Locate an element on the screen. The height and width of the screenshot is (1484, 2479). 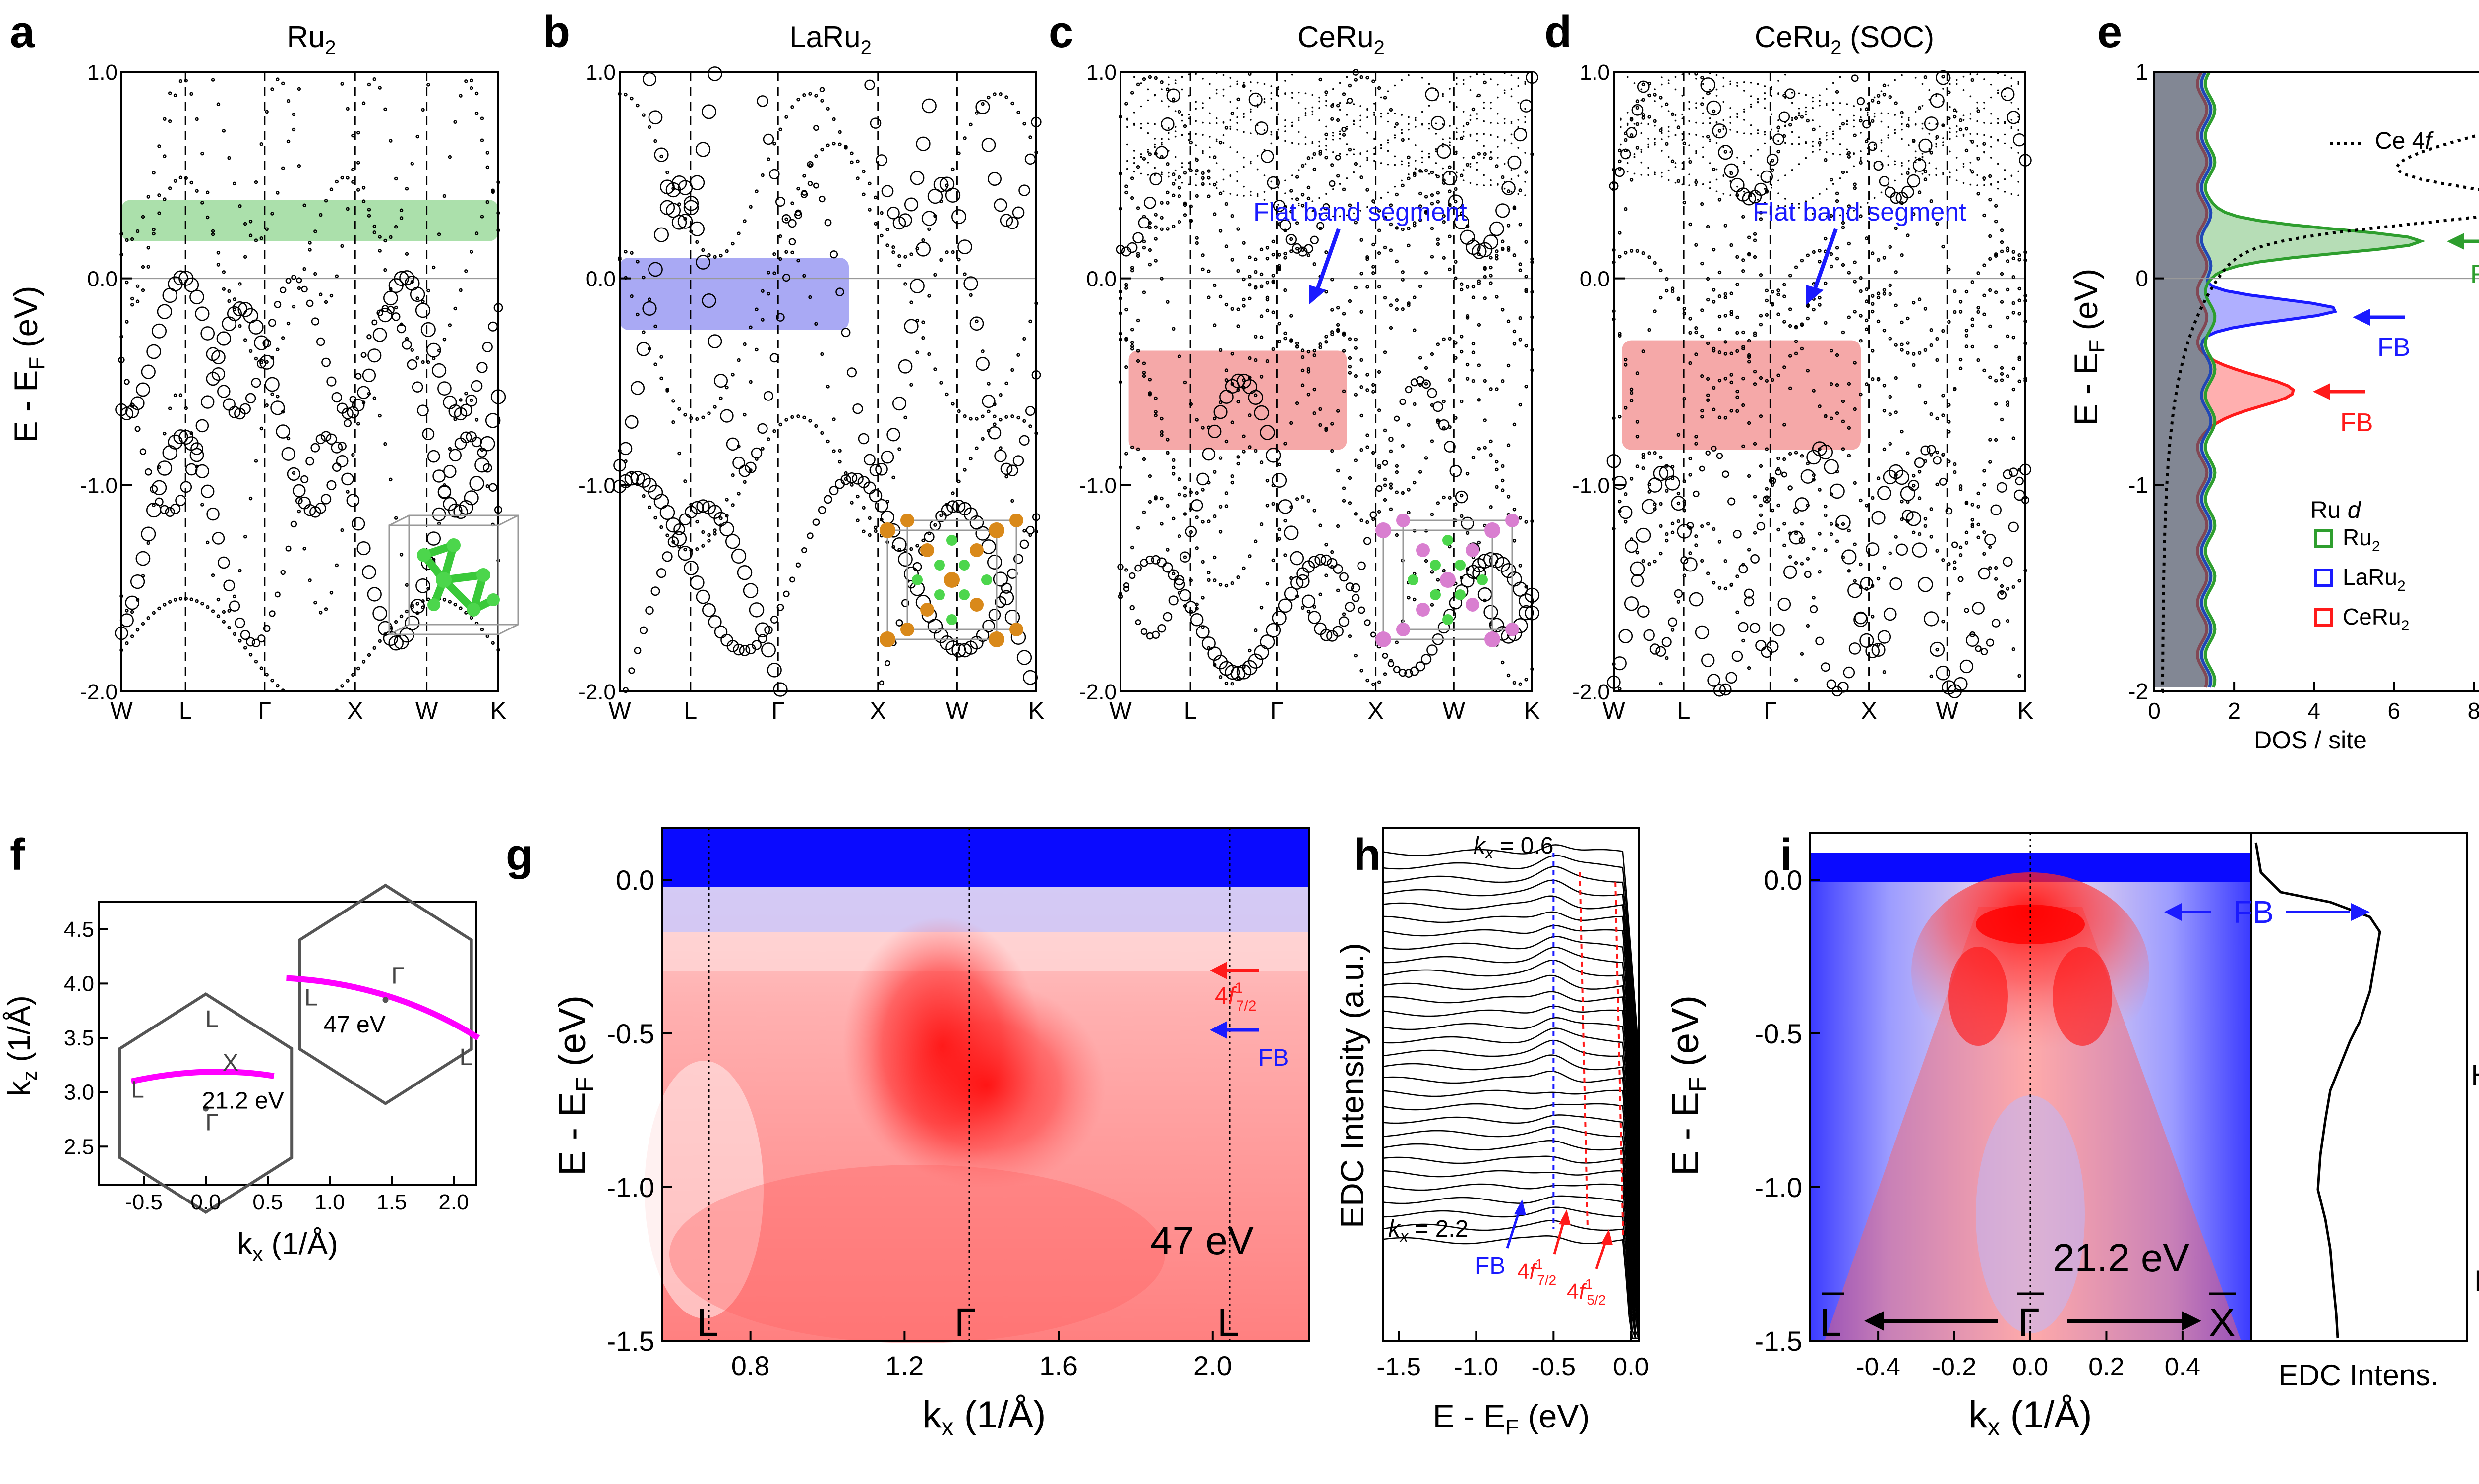
arpes-g-x-tick: 2.0 is located at coordinates (1212, 1365).